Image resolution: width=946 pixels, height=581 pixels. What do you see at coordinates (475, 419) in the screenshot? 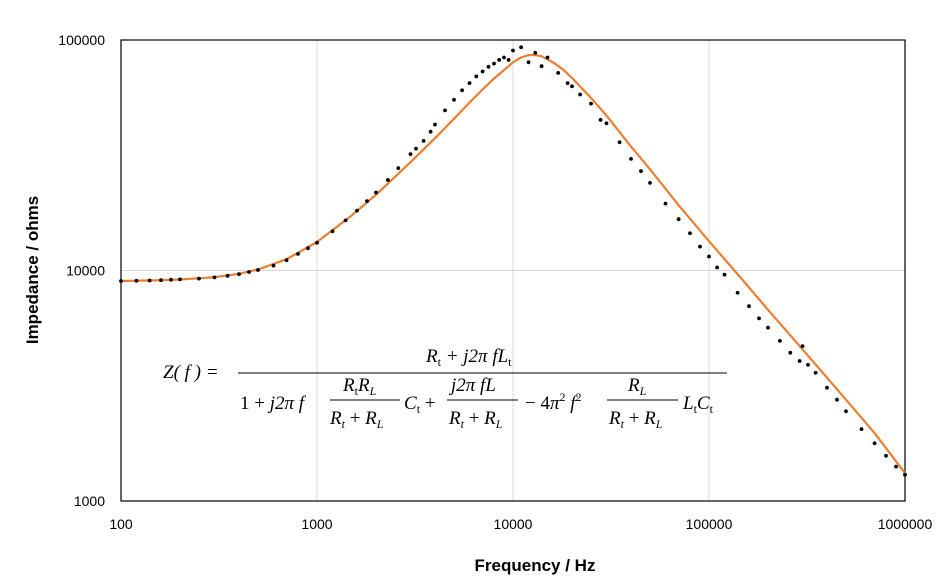
I see `equation-frac2-den: Rt + RL` at bounding box center [475, 419].